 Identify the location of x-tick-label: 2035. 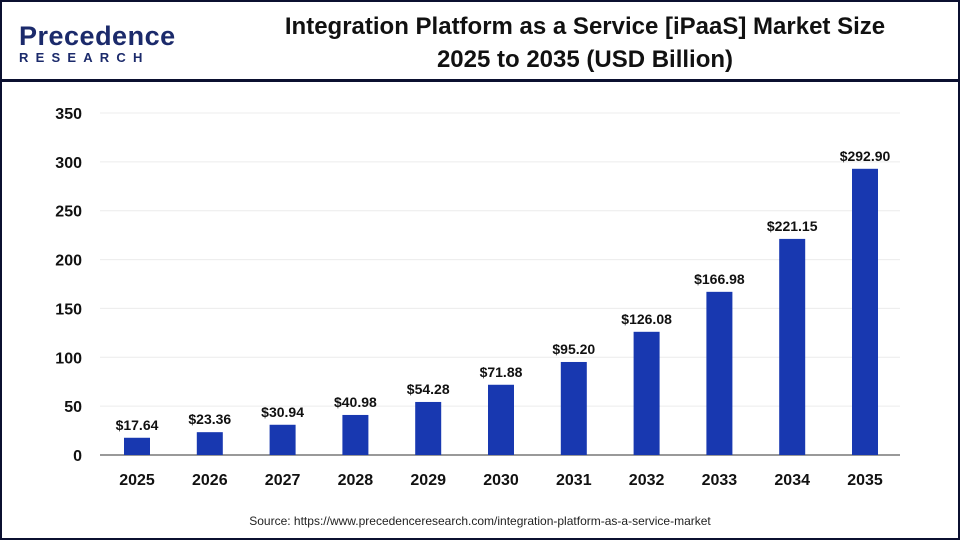
(865, 480).